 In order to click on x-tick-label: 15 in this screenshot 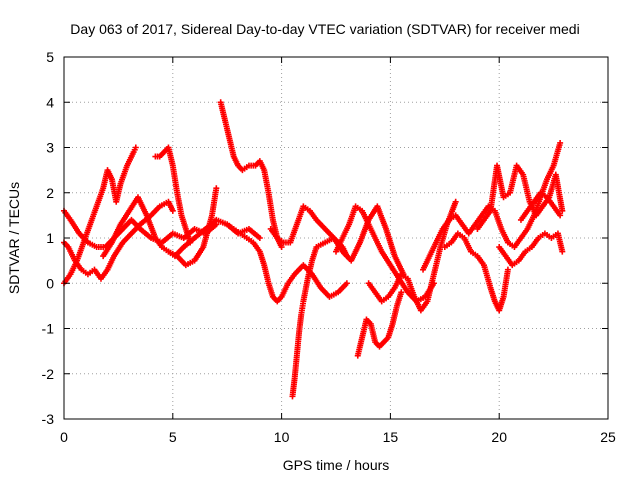, I will do `click(391, 437)`.